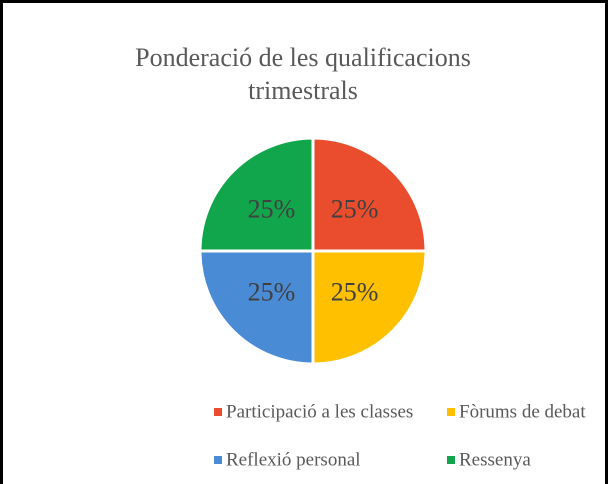  Describe the element at coordinates (319, 411) in the screenshot. I see `legend-label: Participació a les classes` at that location.